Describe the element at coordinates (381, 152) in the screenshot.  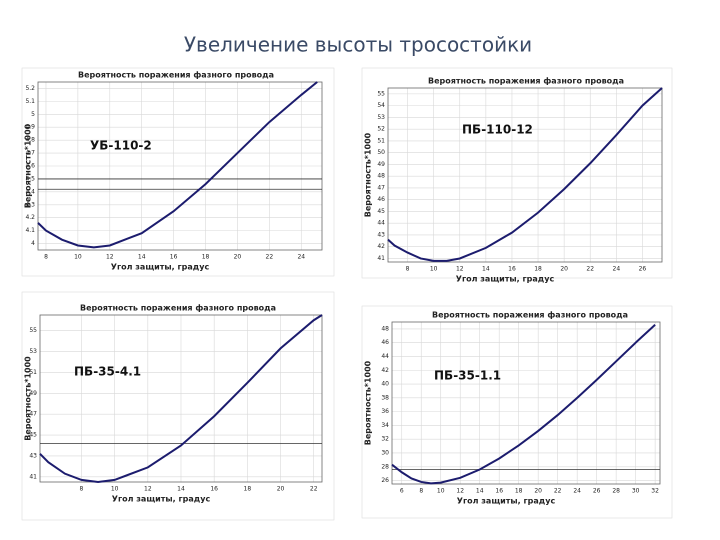
I see `y-tick-label: 50` at that location.